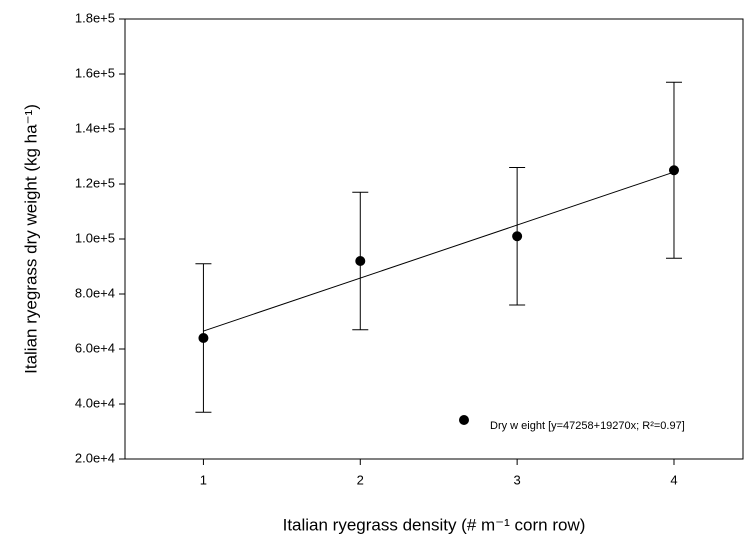 The width and height of the screenshot is (746, 547). What do you see at coordinates (30, 239) in the screenshot?
I see `y-axis-title: Italian ryegrass dry weight (kg ha⁻¹)` at bounding box center [30, 239].